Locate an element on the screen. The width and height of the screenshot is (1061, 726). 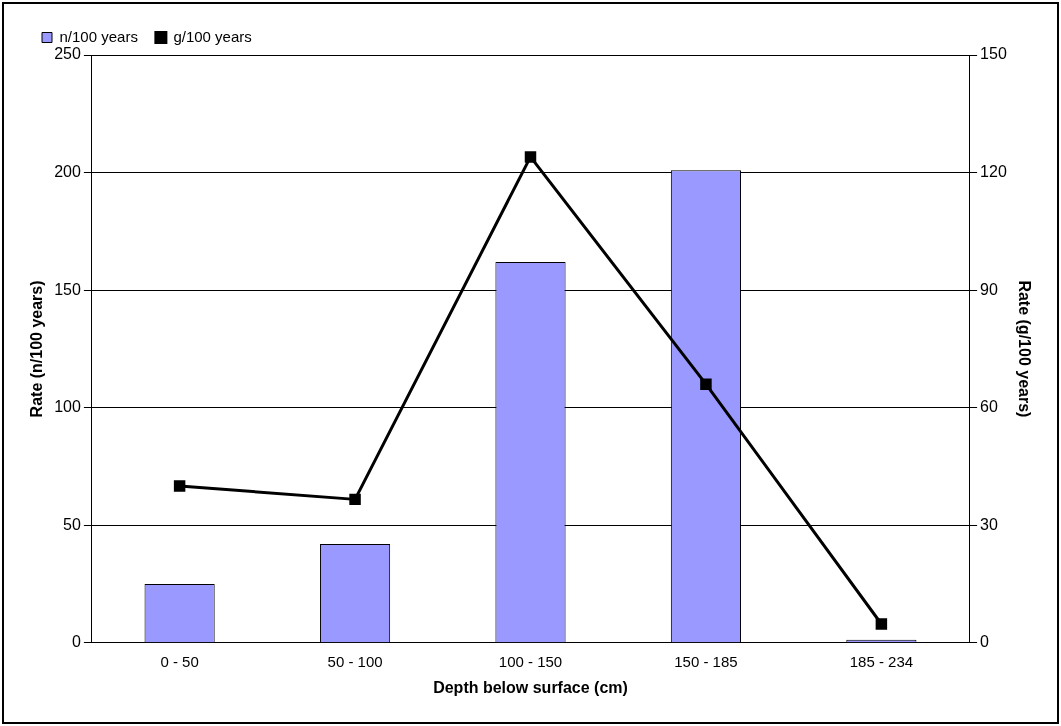
x-tick-label: 150 - 185 is located at coordinates (706, 661).